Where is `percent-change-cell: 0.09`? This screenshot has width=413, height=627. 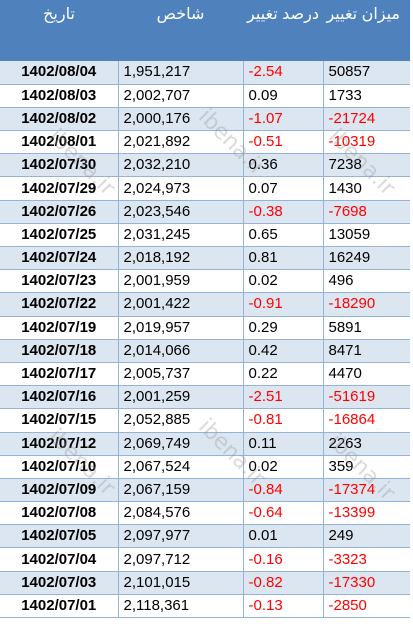
percent-change-cell: 0.09 is located at coordinates (282, 96).